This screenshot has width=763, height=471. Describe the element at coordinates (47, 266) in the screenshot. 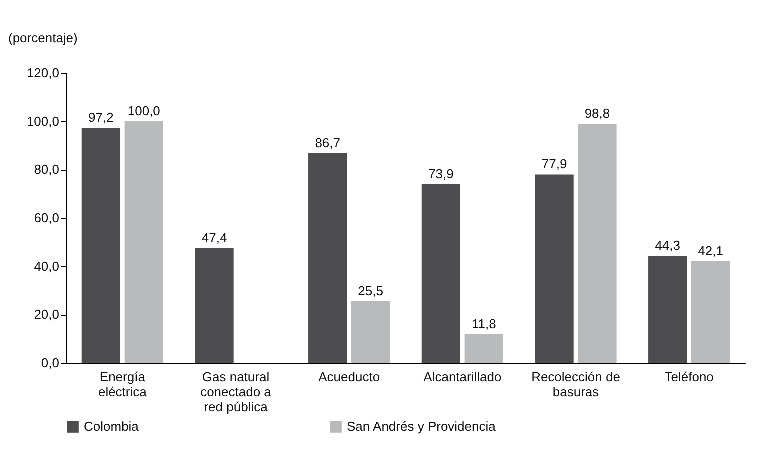

I see `y-tick-label: 40,0` at that location.